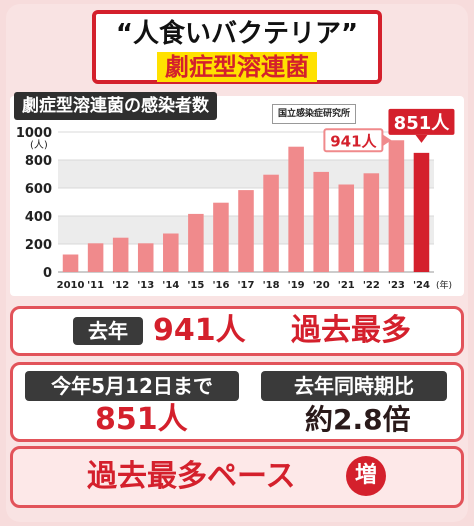 Image resolution: width=474 pixels, height=526 pixels. What do you see at coordinates (120, 285) in the screenshot?
I see `x-tick-label: '12` at bounding box center [120, 285].